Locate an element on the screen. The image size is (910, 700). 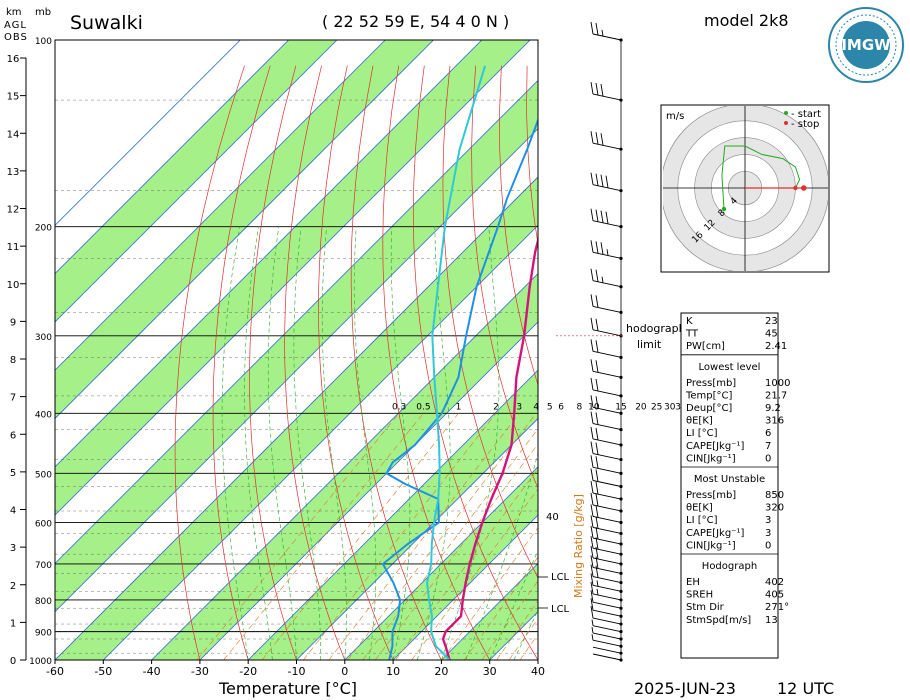
x-tick-label: 30 is located at coordinates (490, 671).